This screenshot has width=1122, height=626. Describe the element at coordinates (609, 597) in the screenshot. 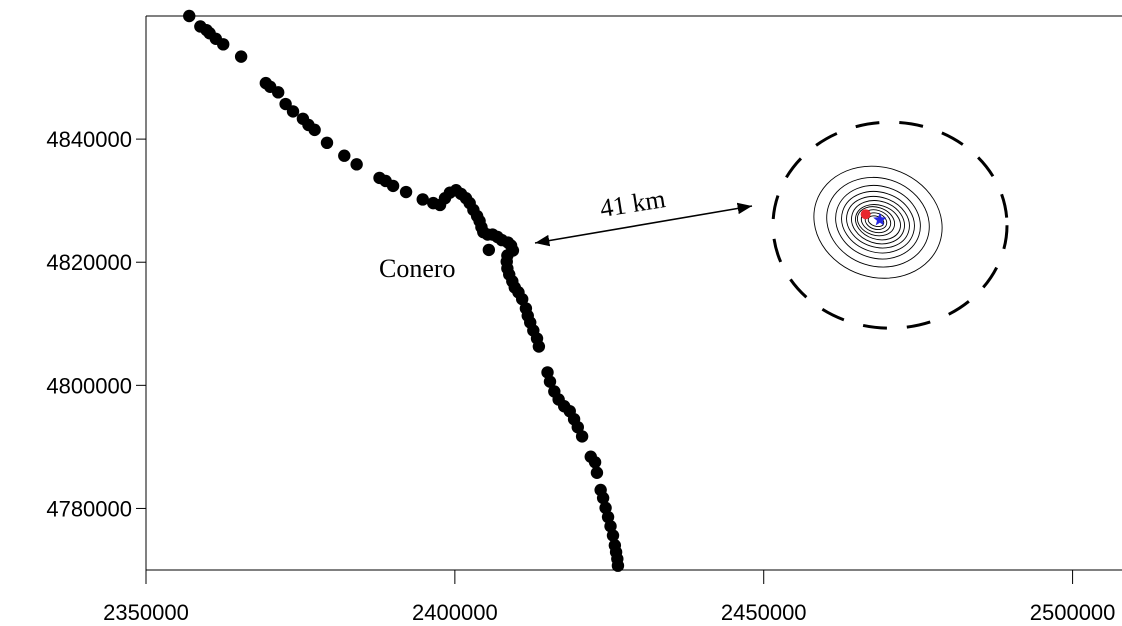

I see `x-axis-ticks: 2350000 2400000 2450000 2500000` at that location.